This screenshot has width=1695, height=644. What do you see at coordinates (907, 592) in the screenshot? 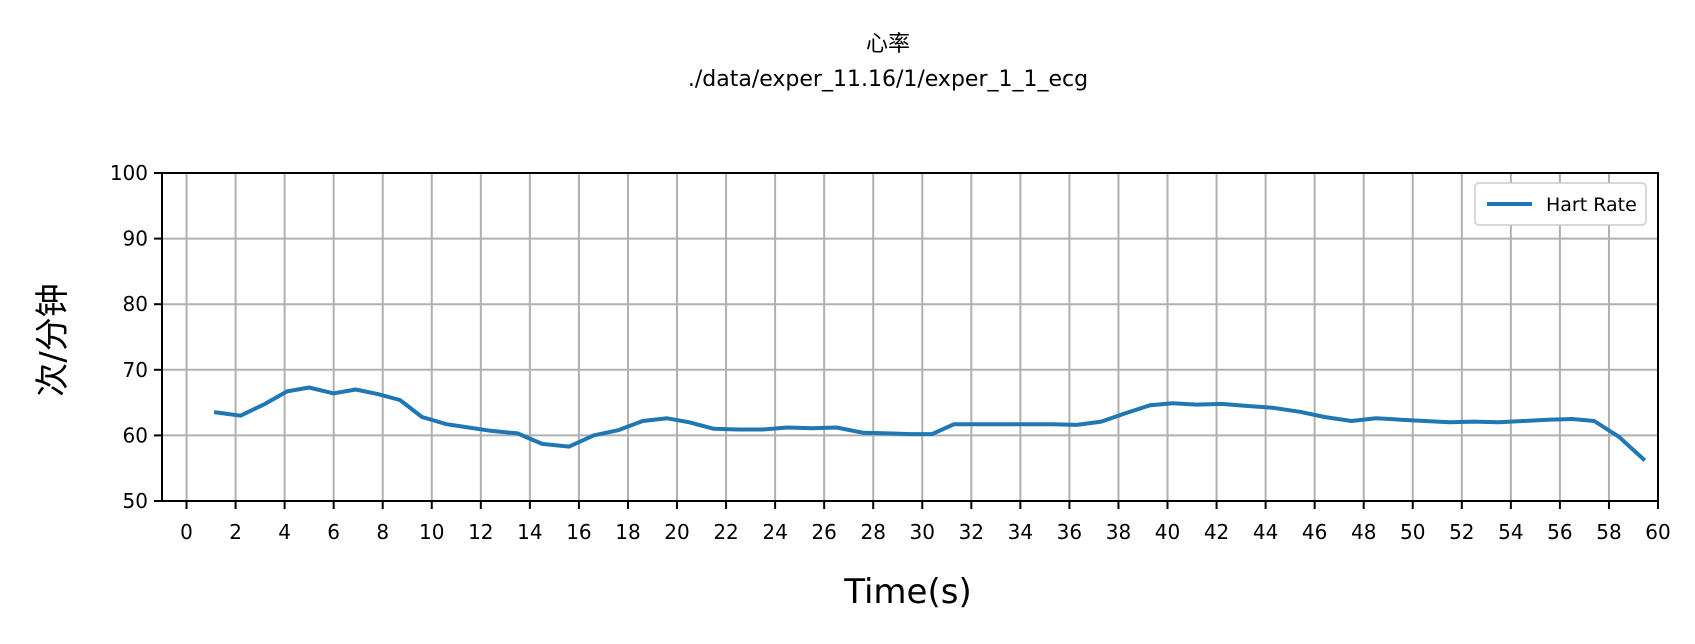
I see `x-axis-label: Time(s)` at bounding box center [907, 592].